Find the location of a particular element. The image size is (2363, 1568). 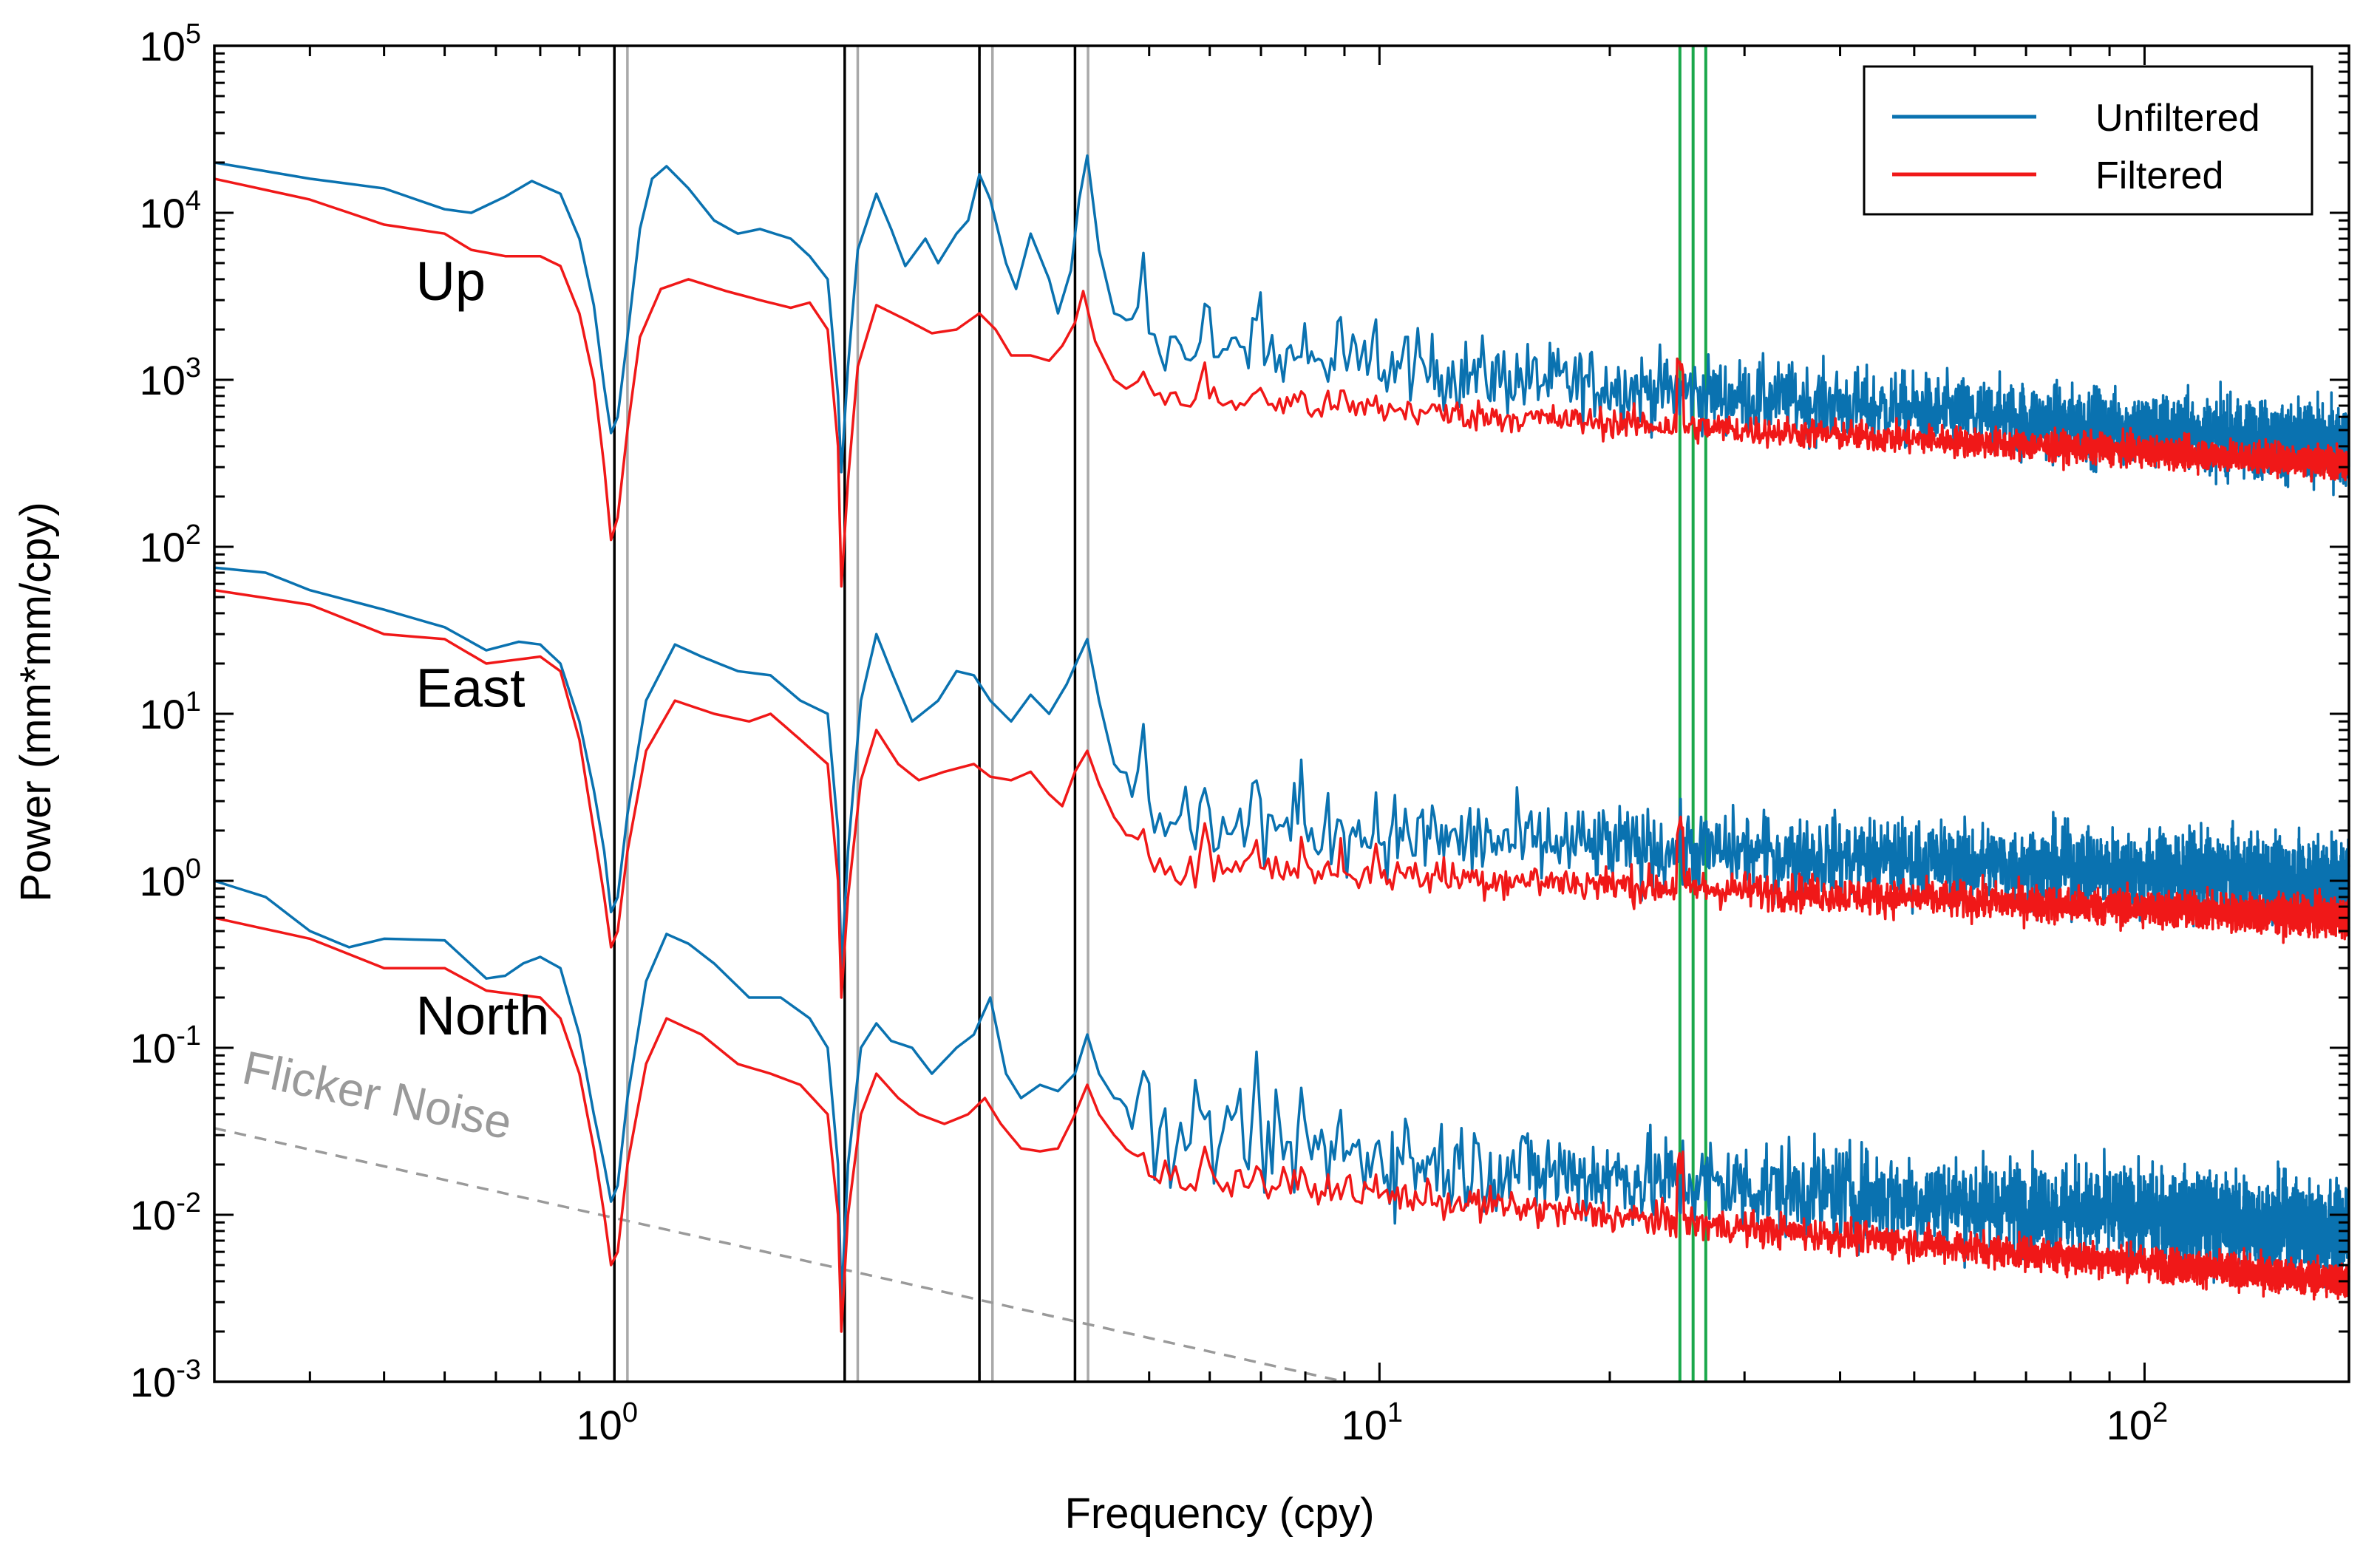

y-tick-label: 10⁵ is located at coordinates (170, 43).